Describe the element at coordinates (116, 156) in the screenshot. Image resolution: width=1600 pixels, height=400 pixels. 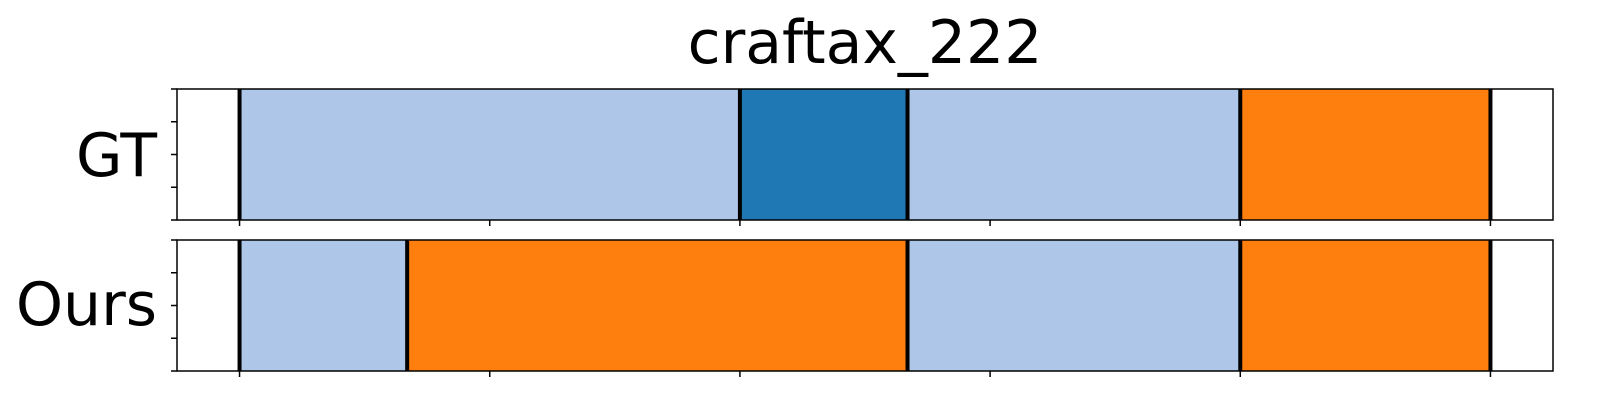
I see `row-label-gt: GT` at that location.